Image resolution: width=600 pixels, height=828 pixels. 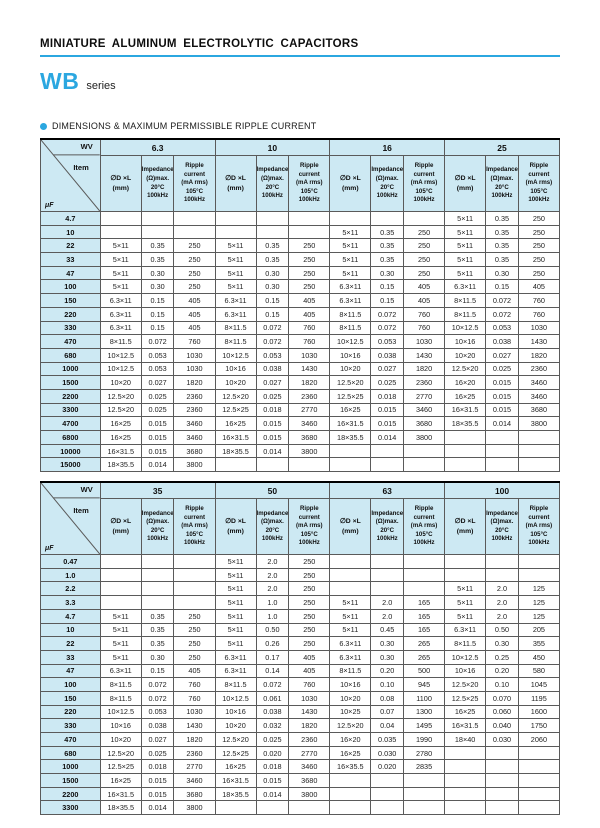 What do you see at coordinates (424, 396) in the screenshot?
I see `ripple-current-cell: 2770` at bounding box center [424, 396].